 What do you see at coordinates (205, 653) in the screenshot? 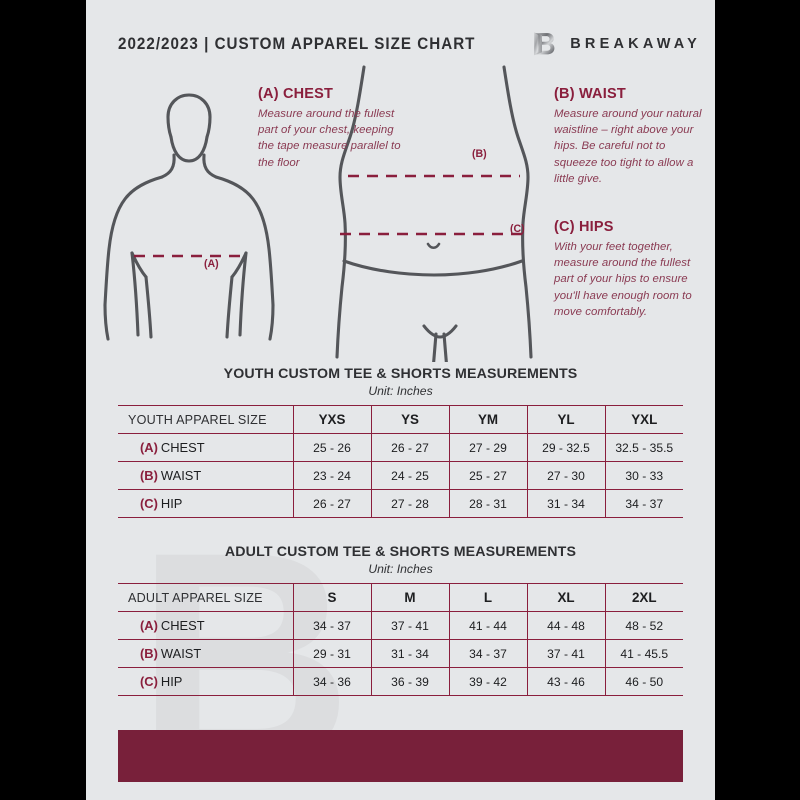
I see `adult-row-label-waist: (B) WAIST` at bounding box center [205, 653].